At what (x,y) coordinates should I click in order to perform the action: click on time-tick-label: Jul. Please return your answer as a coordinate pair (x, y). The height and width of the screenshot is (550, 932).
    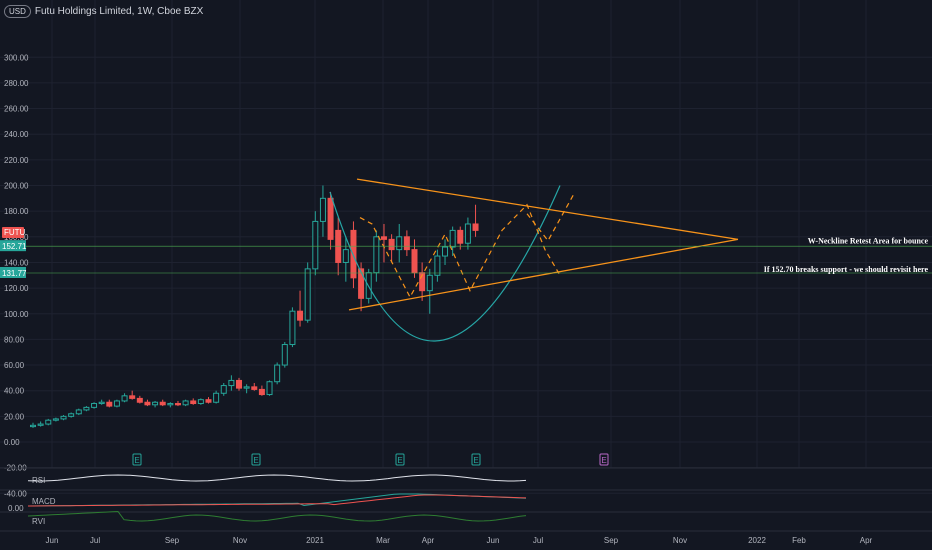
    Looking at the image, I should click on (95, 540).